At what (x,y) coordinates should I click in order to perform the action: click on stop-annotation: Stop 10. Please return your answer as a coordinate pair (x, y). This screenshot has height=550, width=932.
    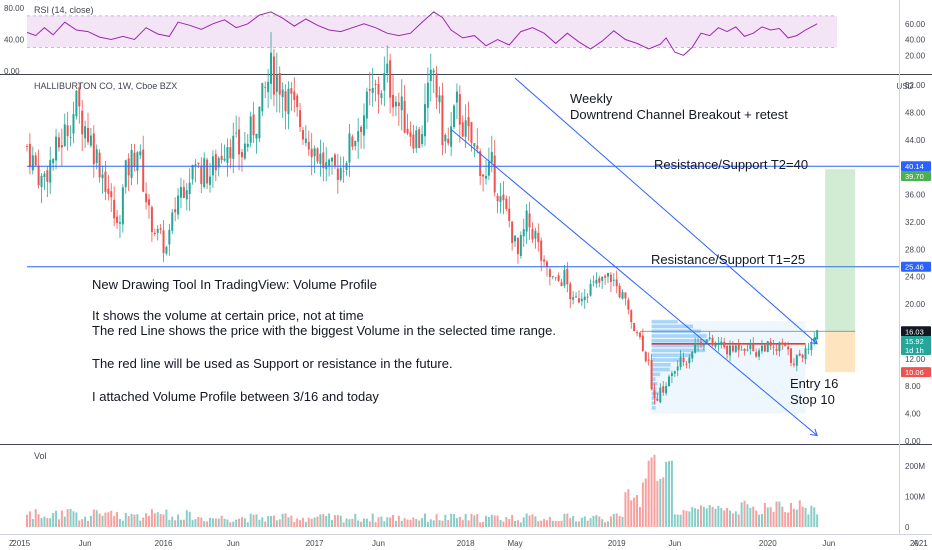
    Looking at the image, I should click on (812, 399).